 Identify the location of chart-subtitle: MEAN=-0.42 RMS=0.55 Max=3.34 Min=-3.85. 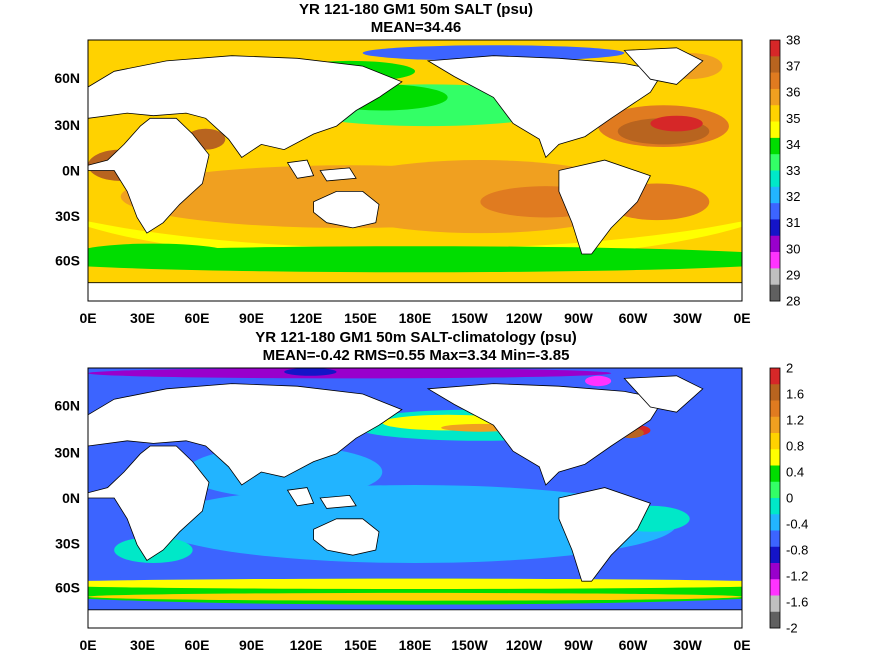
(416, 355).